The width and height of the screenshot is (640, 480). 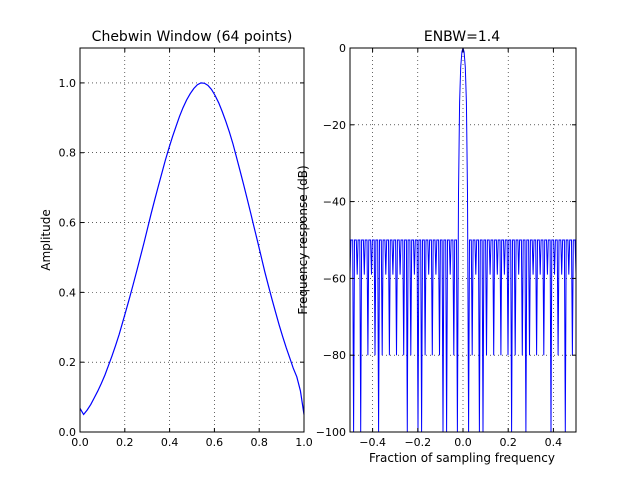 I want to click on right-y-tick-label: −100, so click(x=331, y=432).